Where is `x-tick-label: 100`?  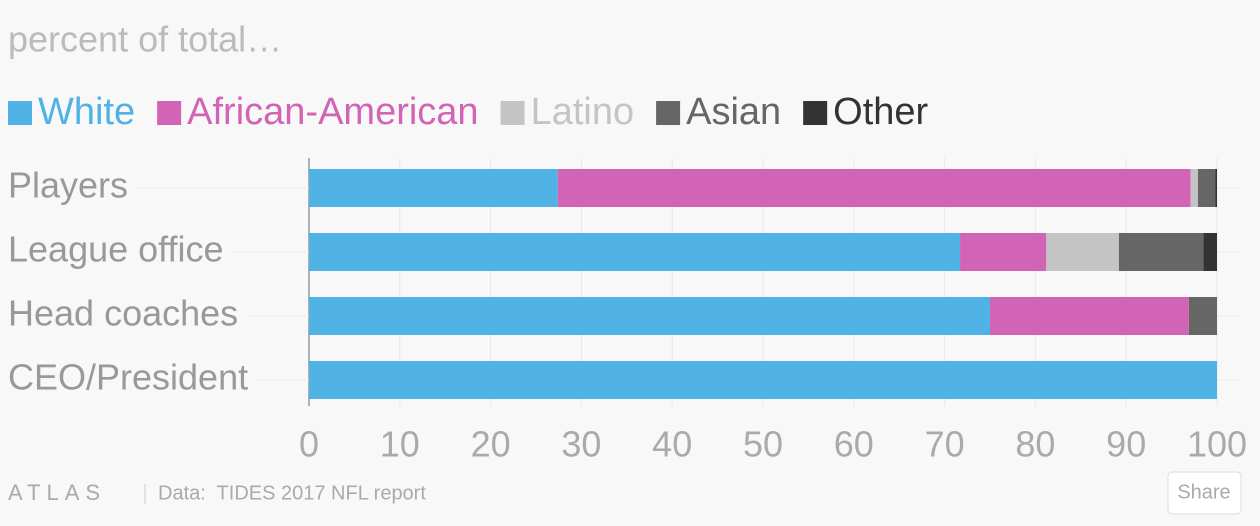
x-tick-label: 100 is located at coordinates (1217, 444).